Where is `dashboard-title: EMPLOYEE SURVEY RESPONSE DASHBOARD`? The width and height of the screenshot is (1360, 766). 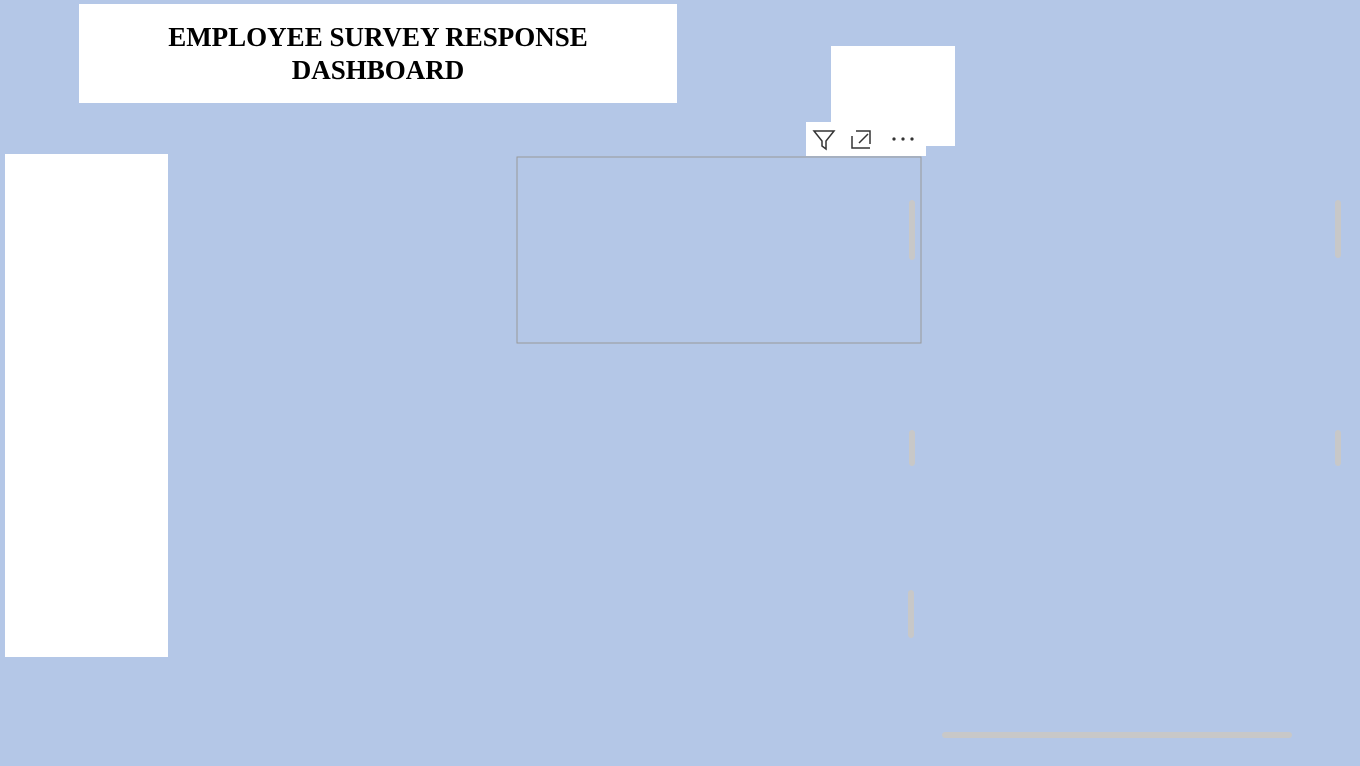 dashboard-title: EMPLOYEE SURVEY RESPONSE DASHBOARD is located at coordinates (378, 53).